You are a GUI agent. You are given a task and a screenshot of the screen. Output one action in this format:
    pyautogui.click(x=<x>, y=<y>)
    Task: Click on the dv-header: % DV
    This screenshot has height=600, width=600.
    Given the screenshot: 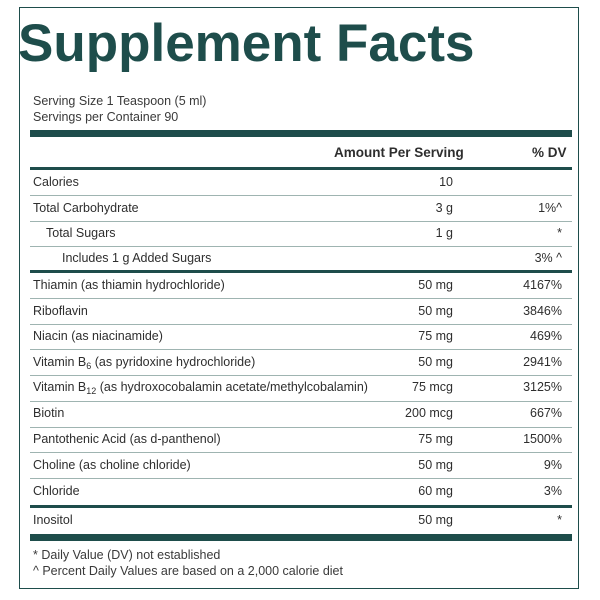 What is the action you would take?
    pyautogui.click(x=549, y=152)
    